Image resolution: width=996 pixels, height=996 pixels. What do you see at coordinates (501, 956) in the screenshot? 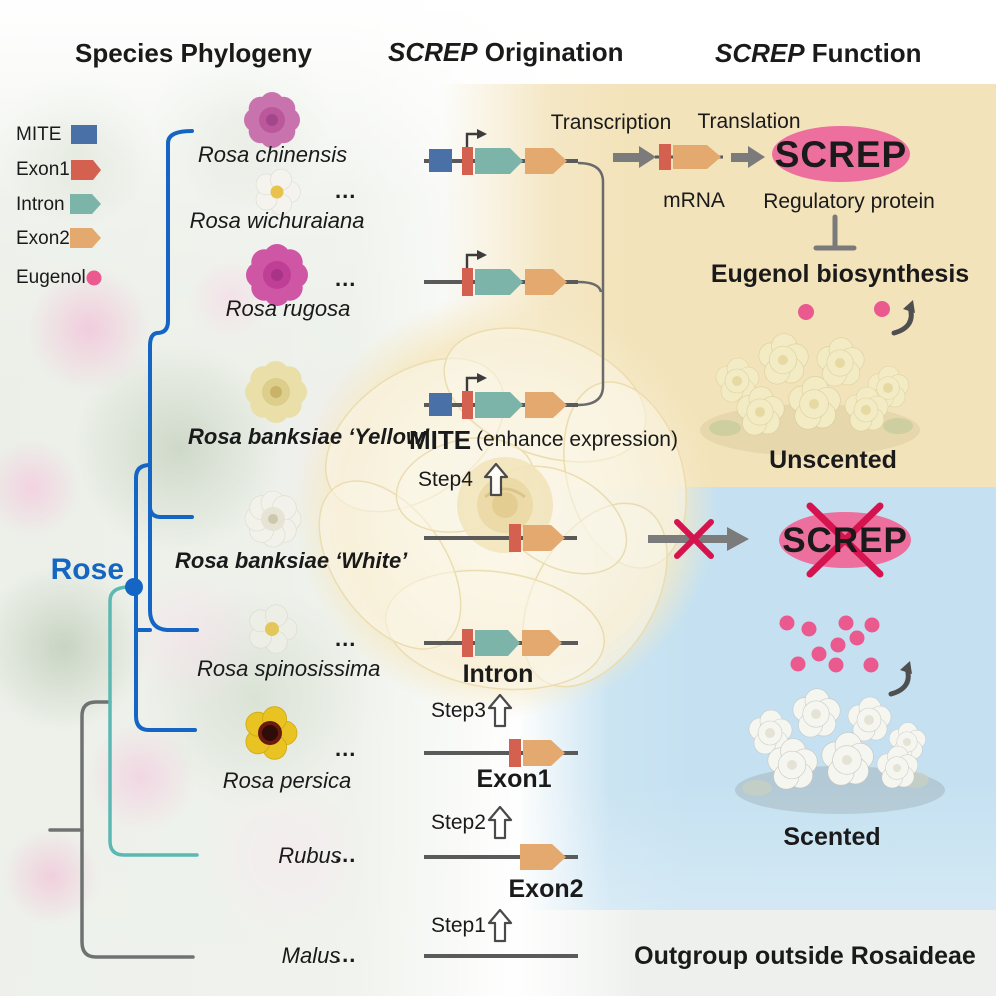
I see `gene-row-malus` at bounding box center [501, 956].